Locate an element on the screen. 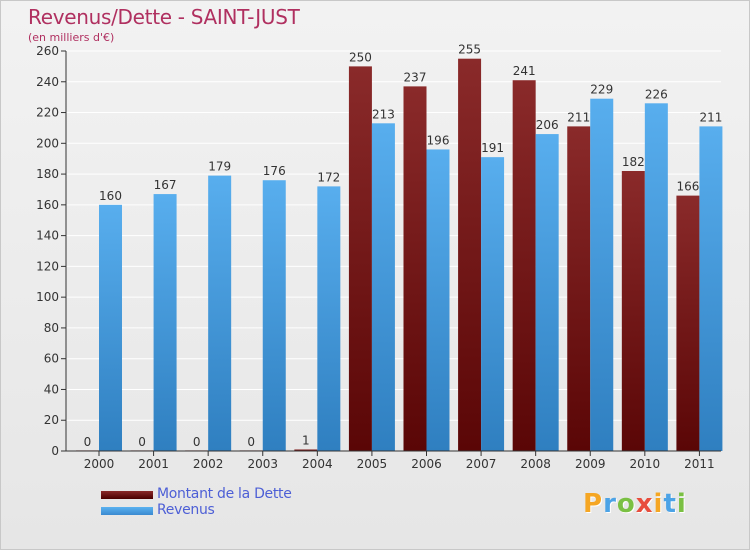 This screenshot has width=750, height=550. y-tick-label: 20 is located at coordinates (51, 420).